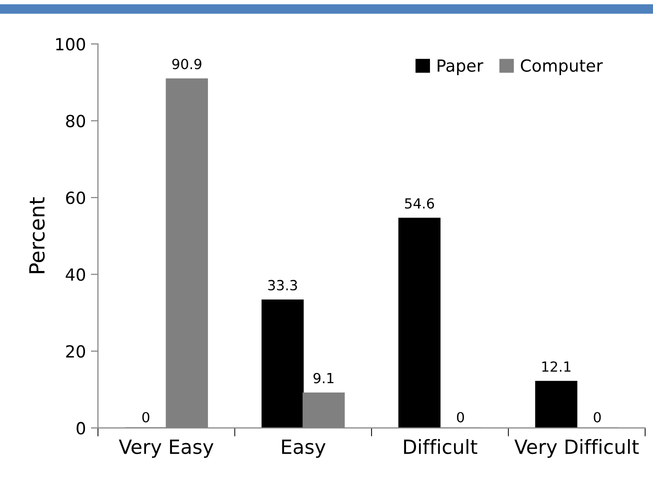  What do you see at coordinates (76, 198) in the screenshot?
I see `y-tick-label: 60` at bounding box center [76, 198].